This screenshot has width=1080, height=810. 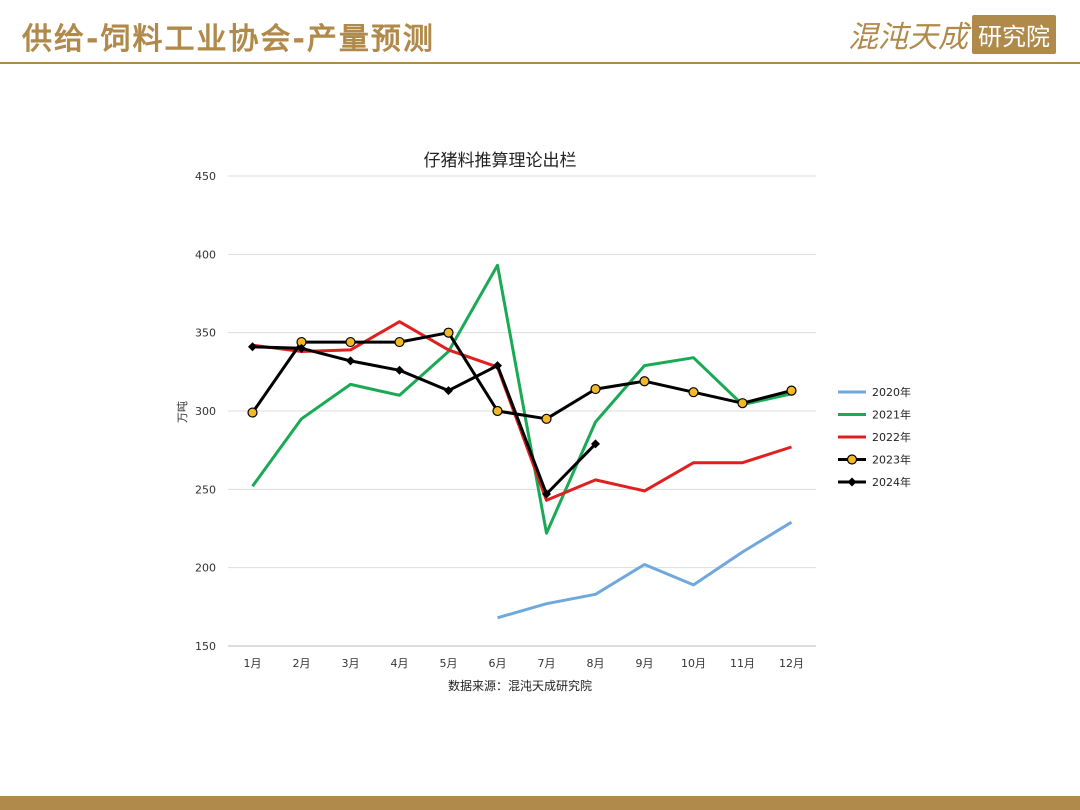 I want to click on x-tick-label: 5月, so click(x=449, y=663).